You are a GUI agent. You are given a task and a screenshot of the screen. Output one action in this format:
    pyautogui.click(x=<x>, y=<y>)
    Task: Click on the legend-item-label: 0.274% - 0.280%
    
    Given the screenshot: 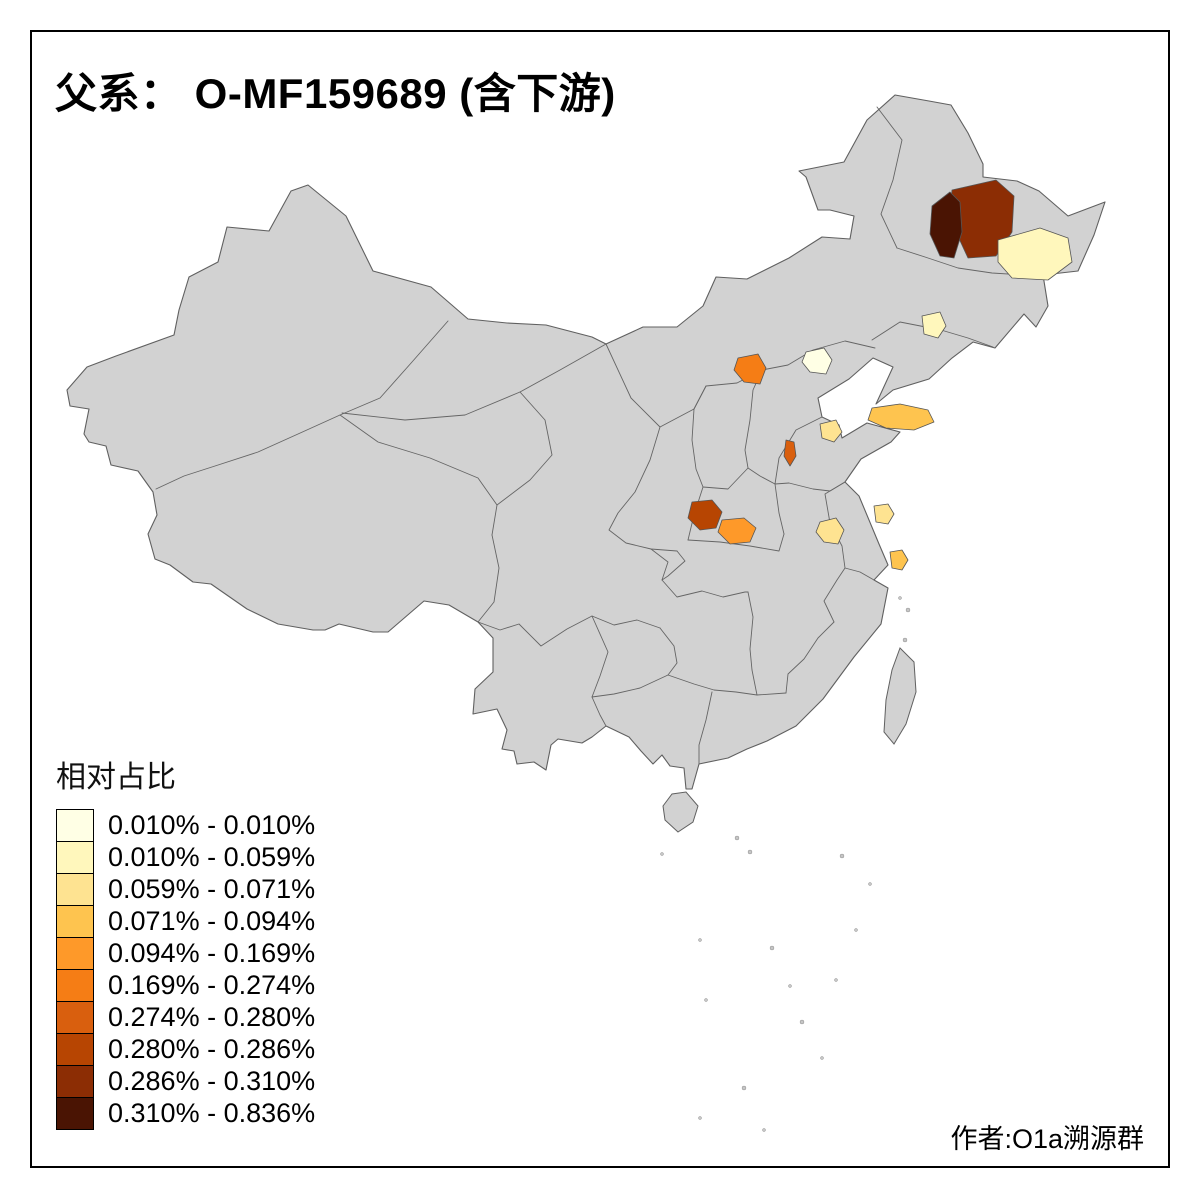 What is the action you would take?
    pyautogui.click(x=212, y=1017)
    